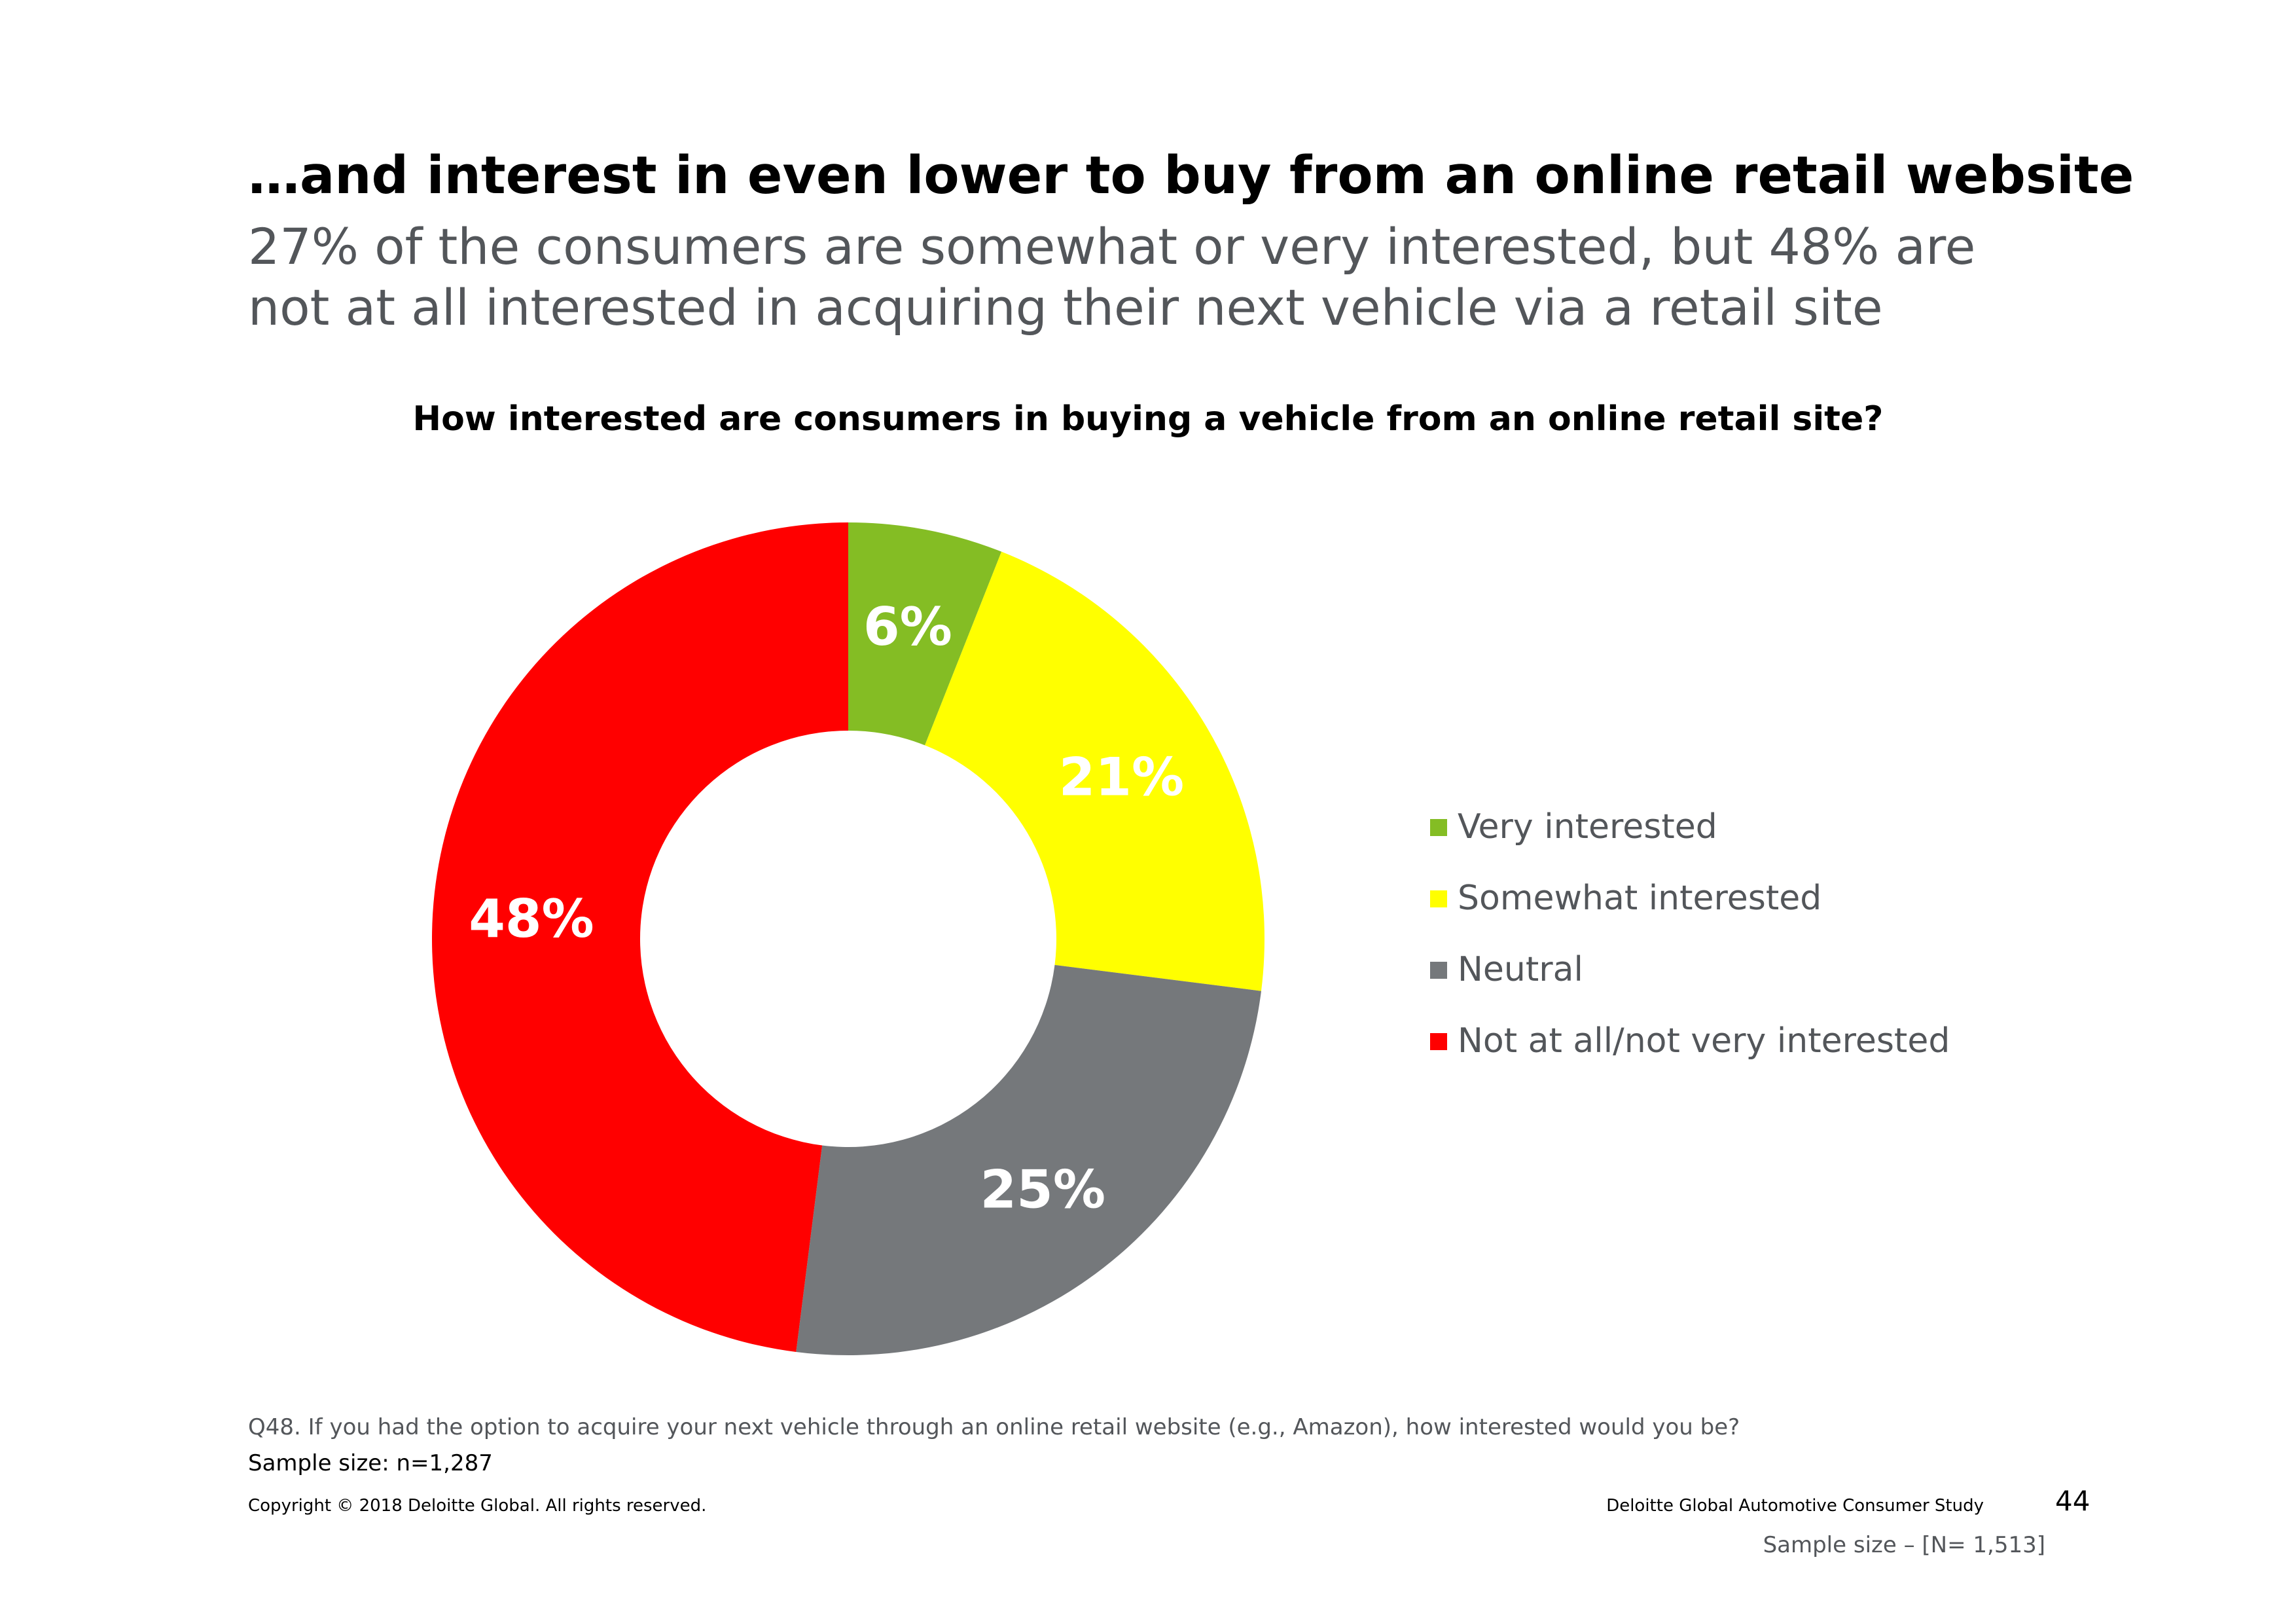 This screenshot has width=2296, height=1623. I want to click on slice-label-very-interested: 6%, so click(908, 626).